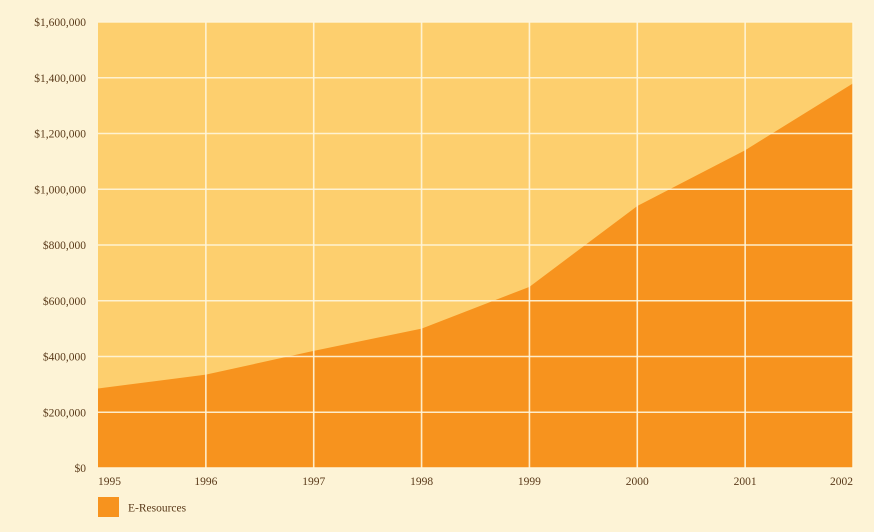 The width and height of the screenshot is (874, 532). What do you see at coordinates (157, 509) in the screenshot?
I see `legend-label-0: E-Resources` at bounding box center [157, 509].